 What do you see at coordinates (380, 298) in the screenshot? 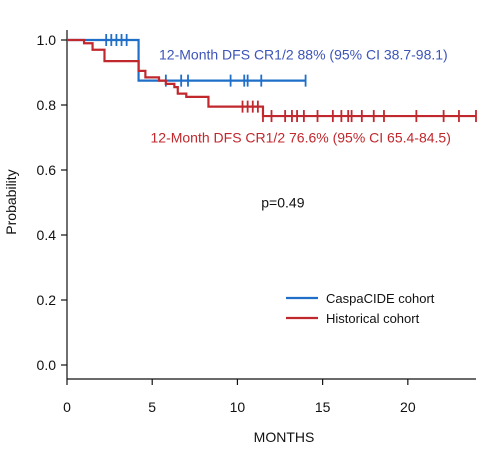
I see `legend-label-caspacide: CaspaCIDE cohort` at bounding box center [380, 298].